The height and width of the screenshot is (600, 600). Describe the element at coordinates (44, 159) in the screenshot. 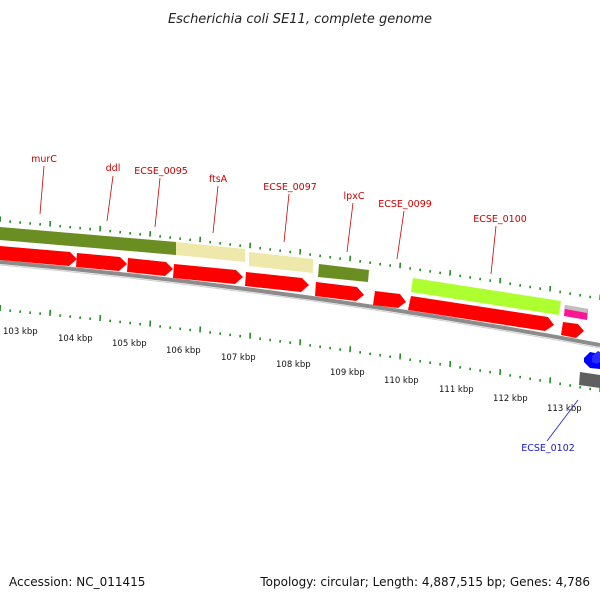

I see `gene-label-murC: murC` at that location.